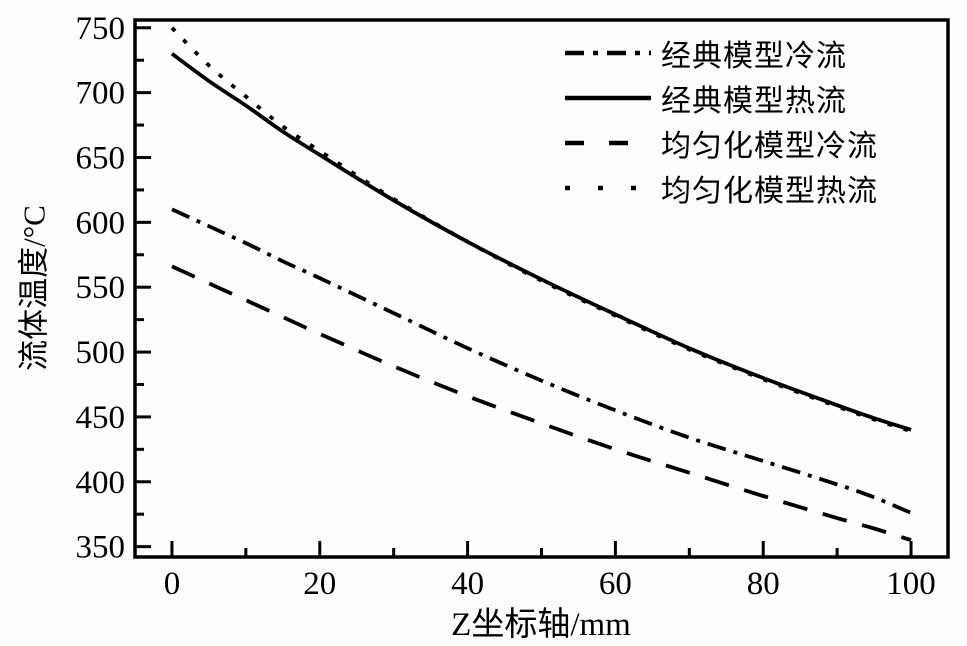  Describe the element at coordinates (911, 584) in the screenshot. I see `x-tick-label: 100` at that location.